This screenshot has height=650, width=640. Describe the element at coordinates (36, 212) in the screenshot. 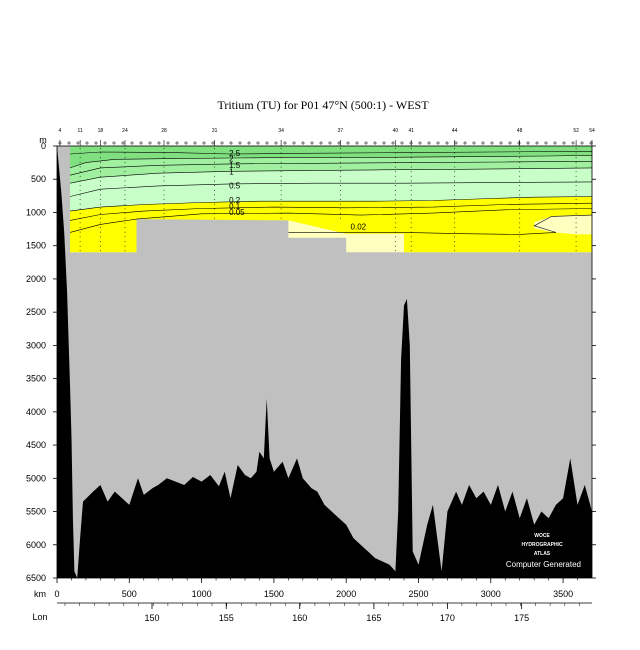

I see `y-tick-label: 1000` at that location.